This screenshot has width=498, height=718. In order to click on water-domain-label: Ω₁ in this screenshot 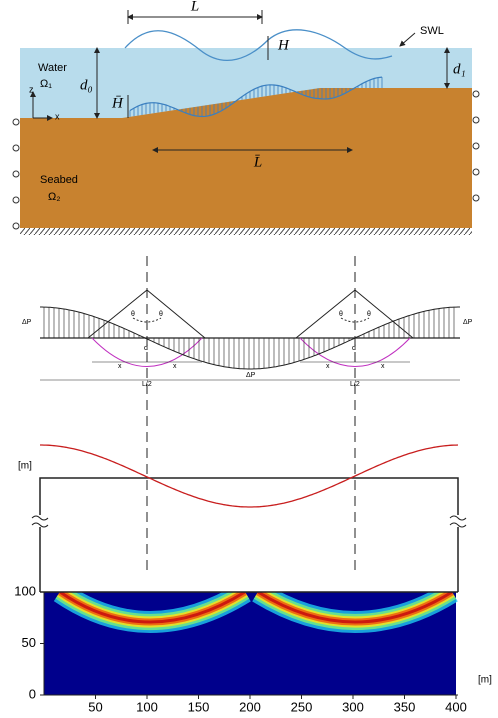, I will do `click(46, 84)`.